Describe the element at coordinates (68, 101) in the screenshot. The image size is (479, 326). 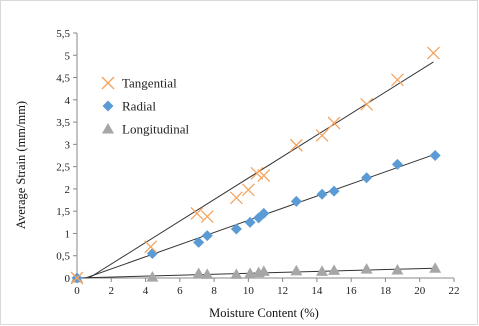
I see `y-tick-label: 4` at that location.